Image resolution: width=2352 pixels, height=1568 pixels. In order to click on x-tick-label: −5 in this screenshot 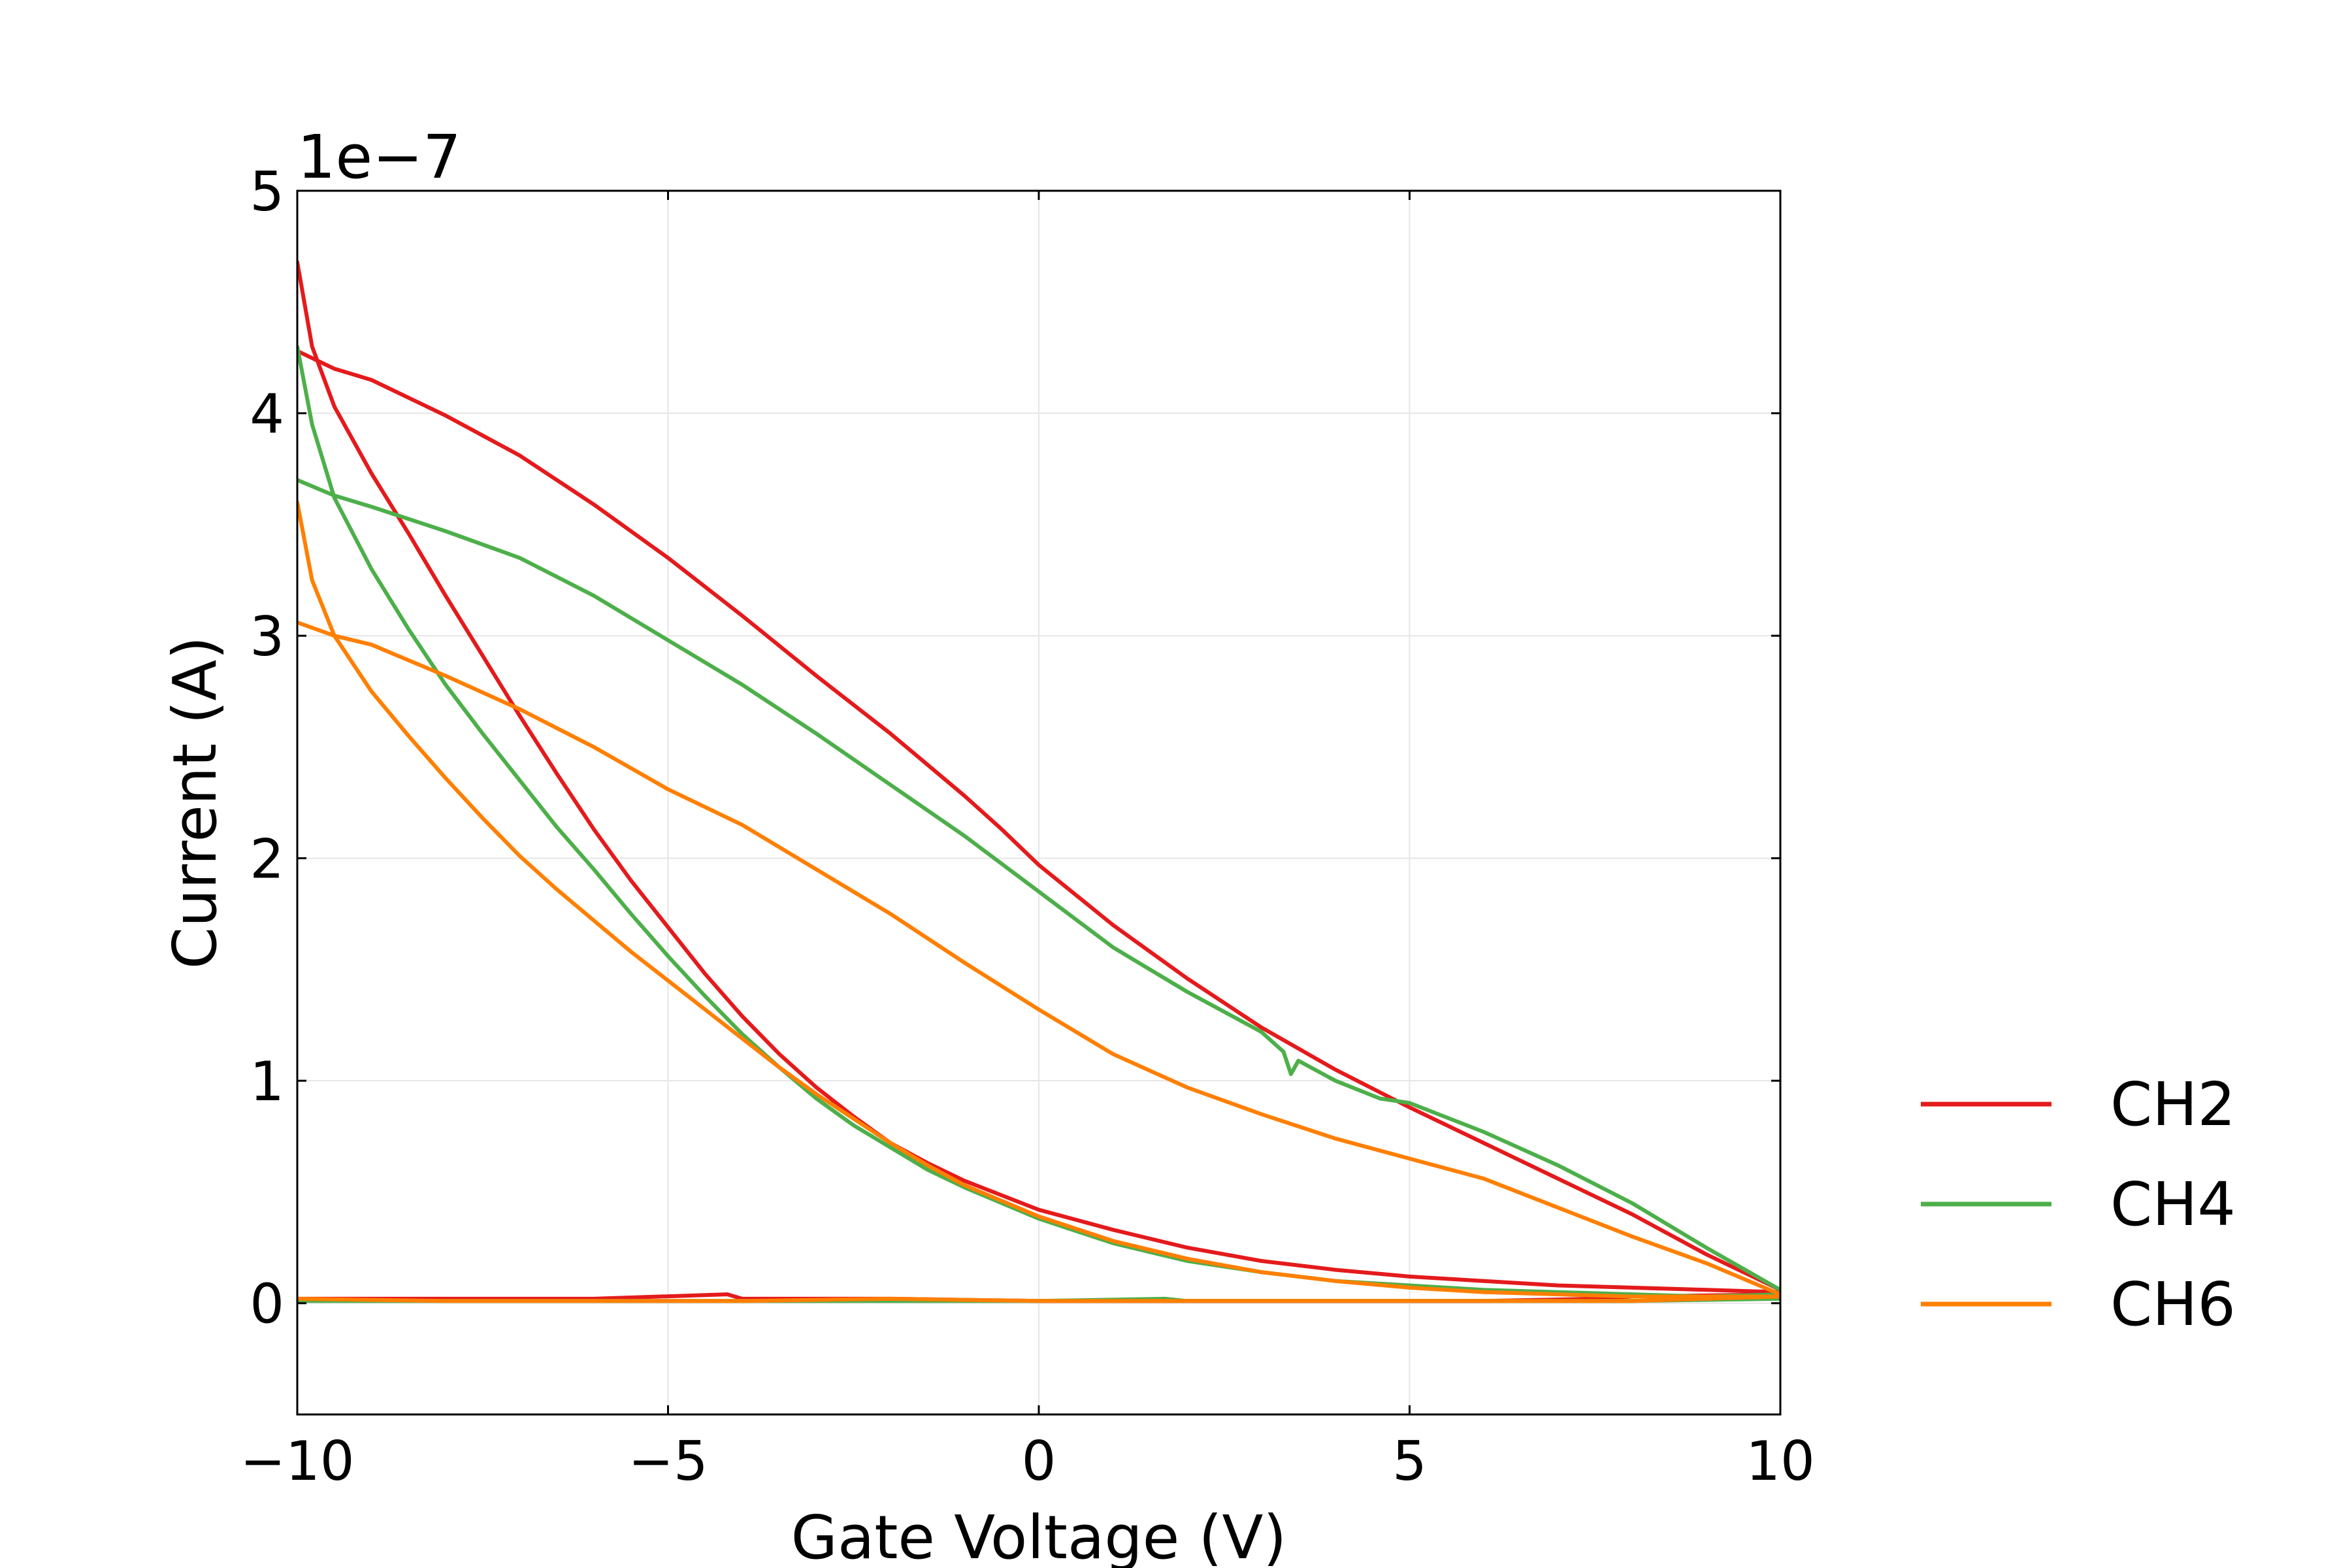, I will do `click(668, 1461)`.